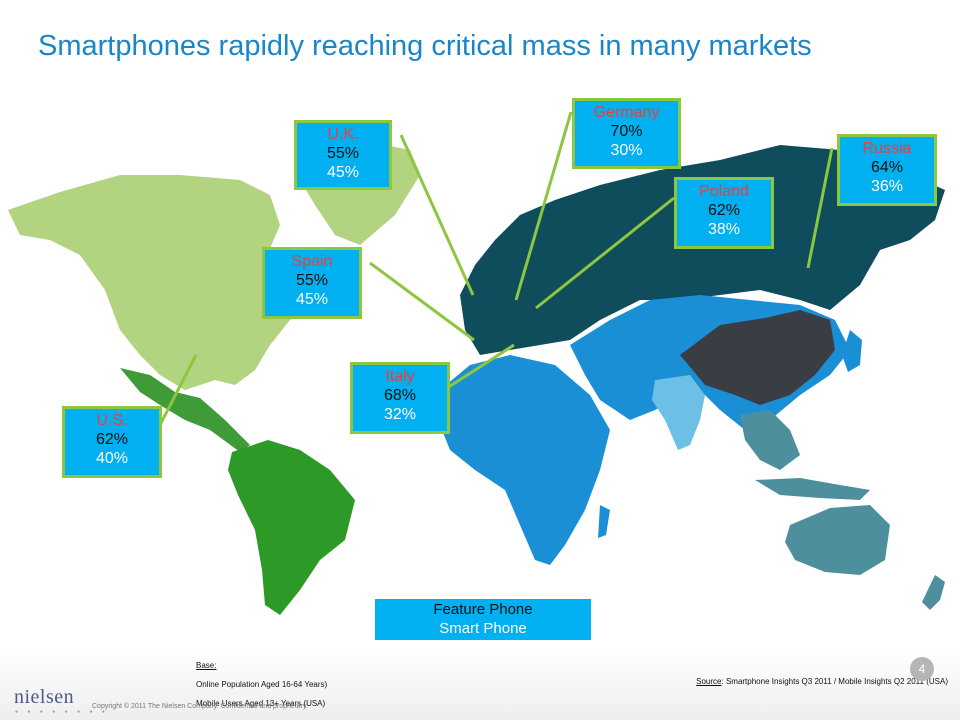  Describe the element at coordinates (812, 489) in the screenshot. I see `indonesia-region` at that location.